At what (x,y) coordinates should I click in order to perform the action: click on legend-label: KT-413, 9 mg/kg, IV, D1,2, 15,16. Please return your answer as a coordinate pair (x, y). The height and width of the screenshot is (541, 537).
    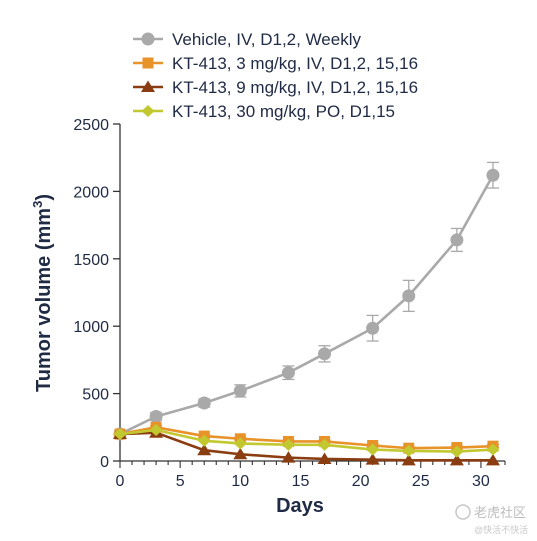
    Looking at the image, I should click on (295, 87).